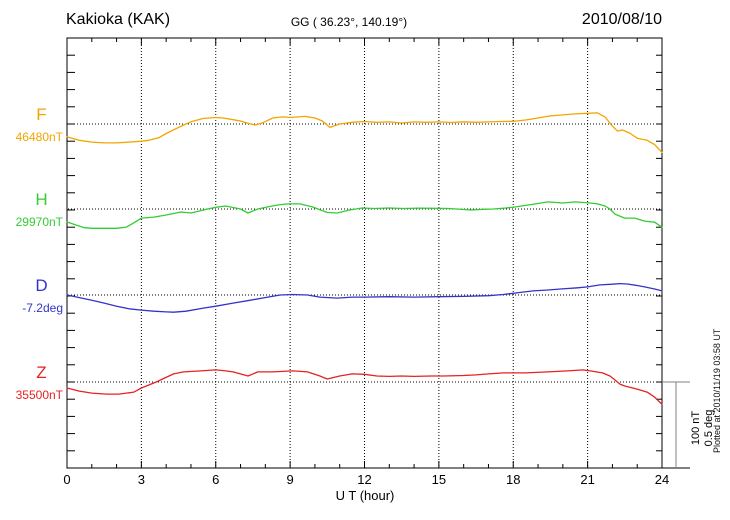 The height and width of the screenshot is (520, 730). What do you see at coordinates (513, 479) in the screenshot?
I see `x-tick-label-18: 18` at bounding box center [513, 479].